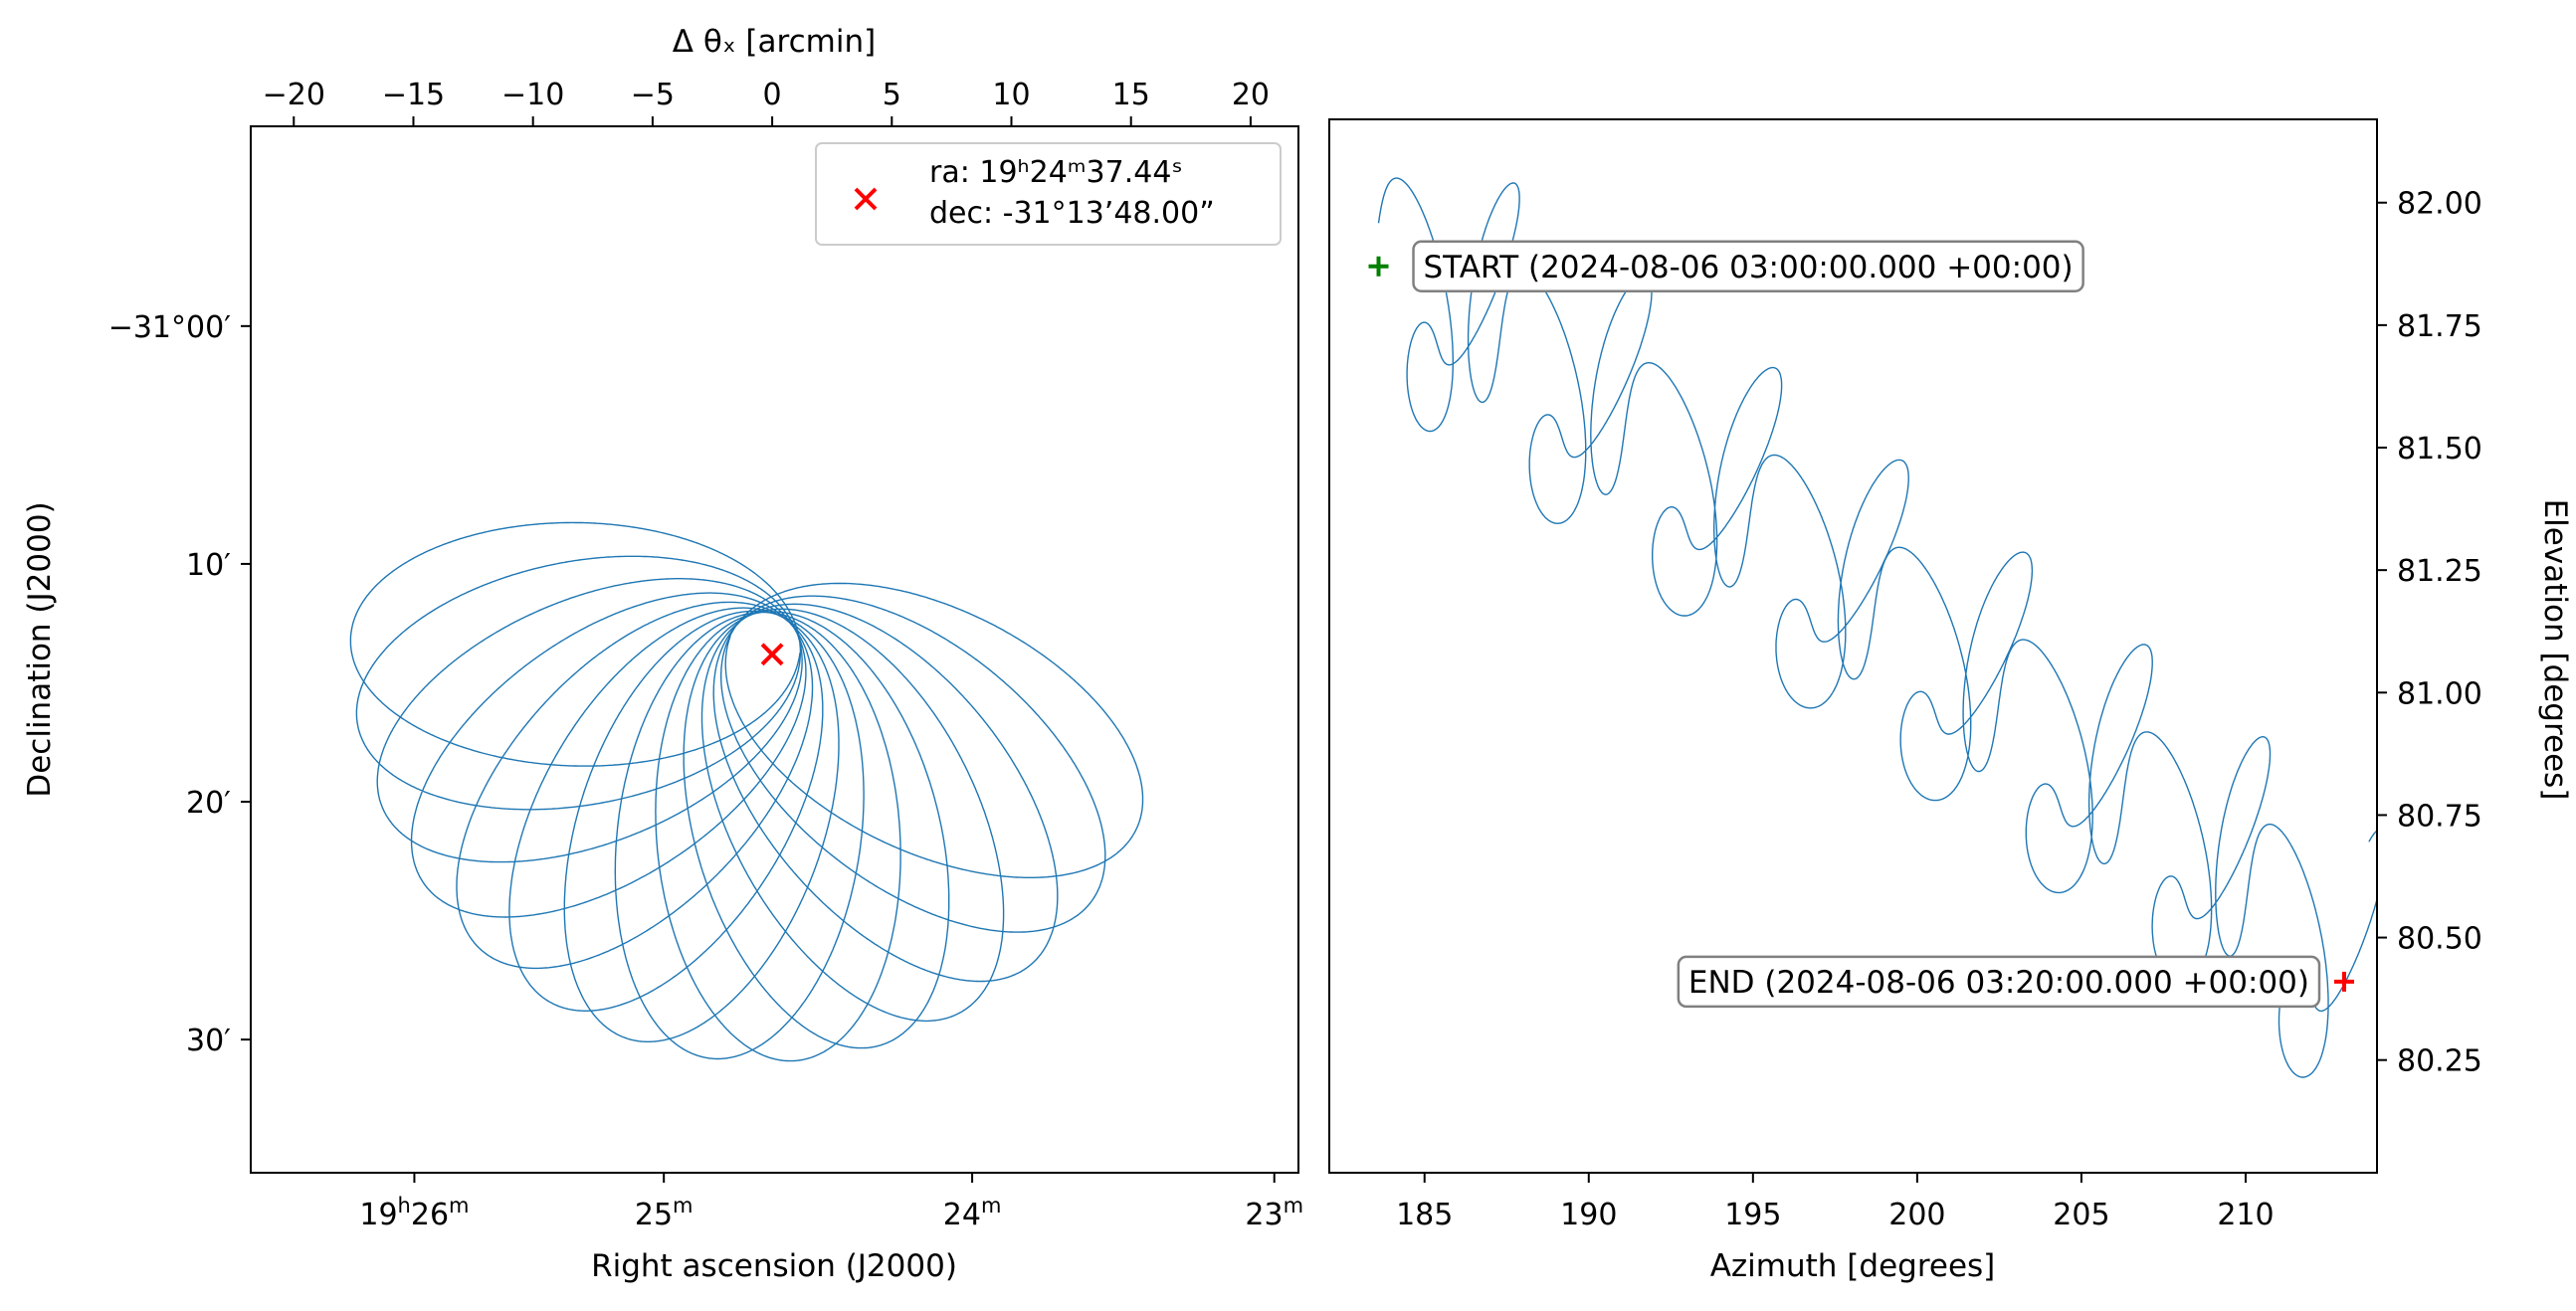 The height and width of the screenshot is (1311, 2576). What do you see at coordinates (2429, 633) in the screenshot?
I see `elevation-axis: 80.25 80.50 80.75 81.00 81.25 81.50 81.75 82.00` at bounding box center [2429, 633].